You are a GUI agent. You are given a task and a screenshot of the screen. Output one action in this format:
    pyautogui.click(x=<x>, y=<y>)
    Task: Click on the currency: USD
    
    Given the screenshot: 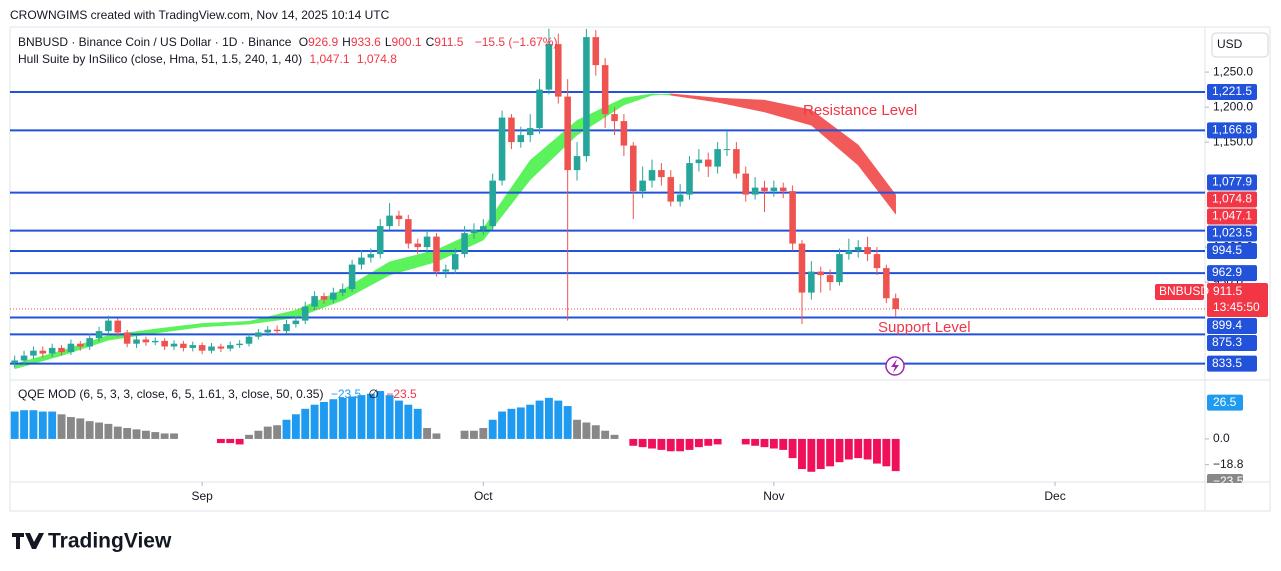 What is the action you would take?
    pyautogui.click(x=1230, y=44)
    